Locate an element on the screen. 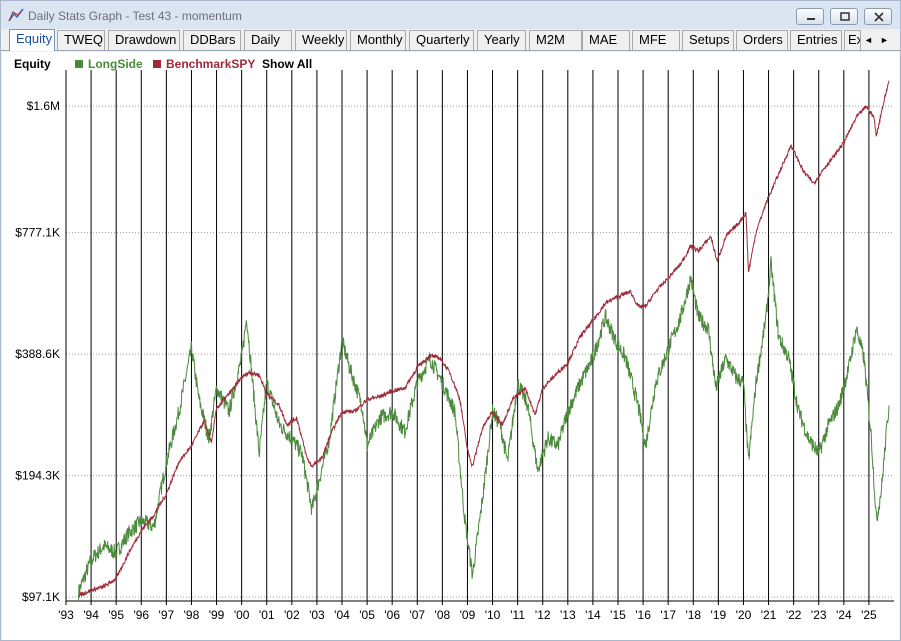  x-tick-label: '17 is located at coordinates (668, 615).